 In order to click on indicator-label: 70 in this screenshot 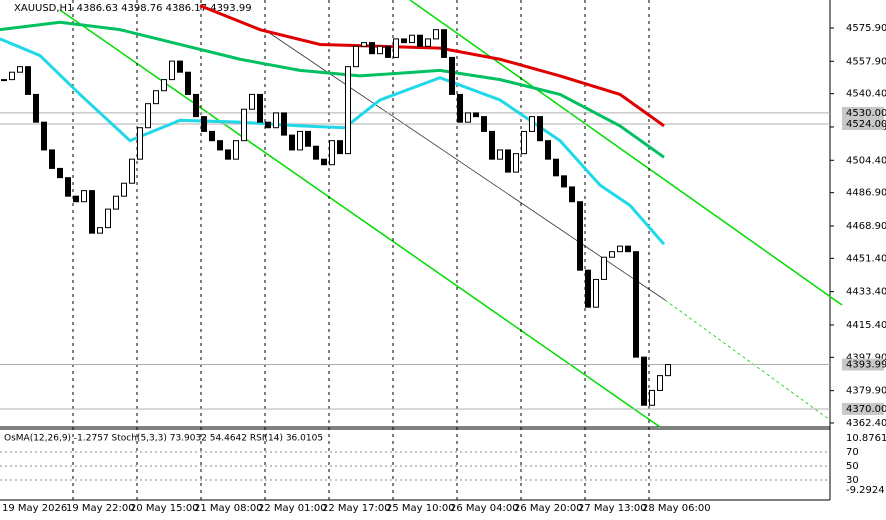, I will do `click(852, 452)`.